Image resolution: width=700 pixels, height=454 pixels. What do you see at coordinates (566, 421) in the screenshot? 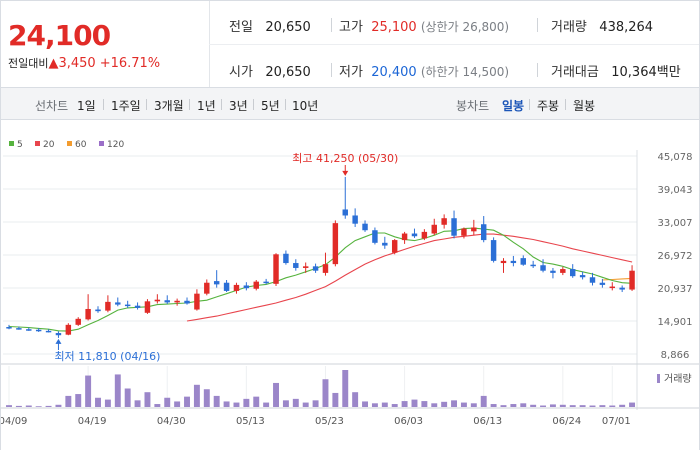
I see `x-tick-label: 06/24` at bounding box center [566, 421].